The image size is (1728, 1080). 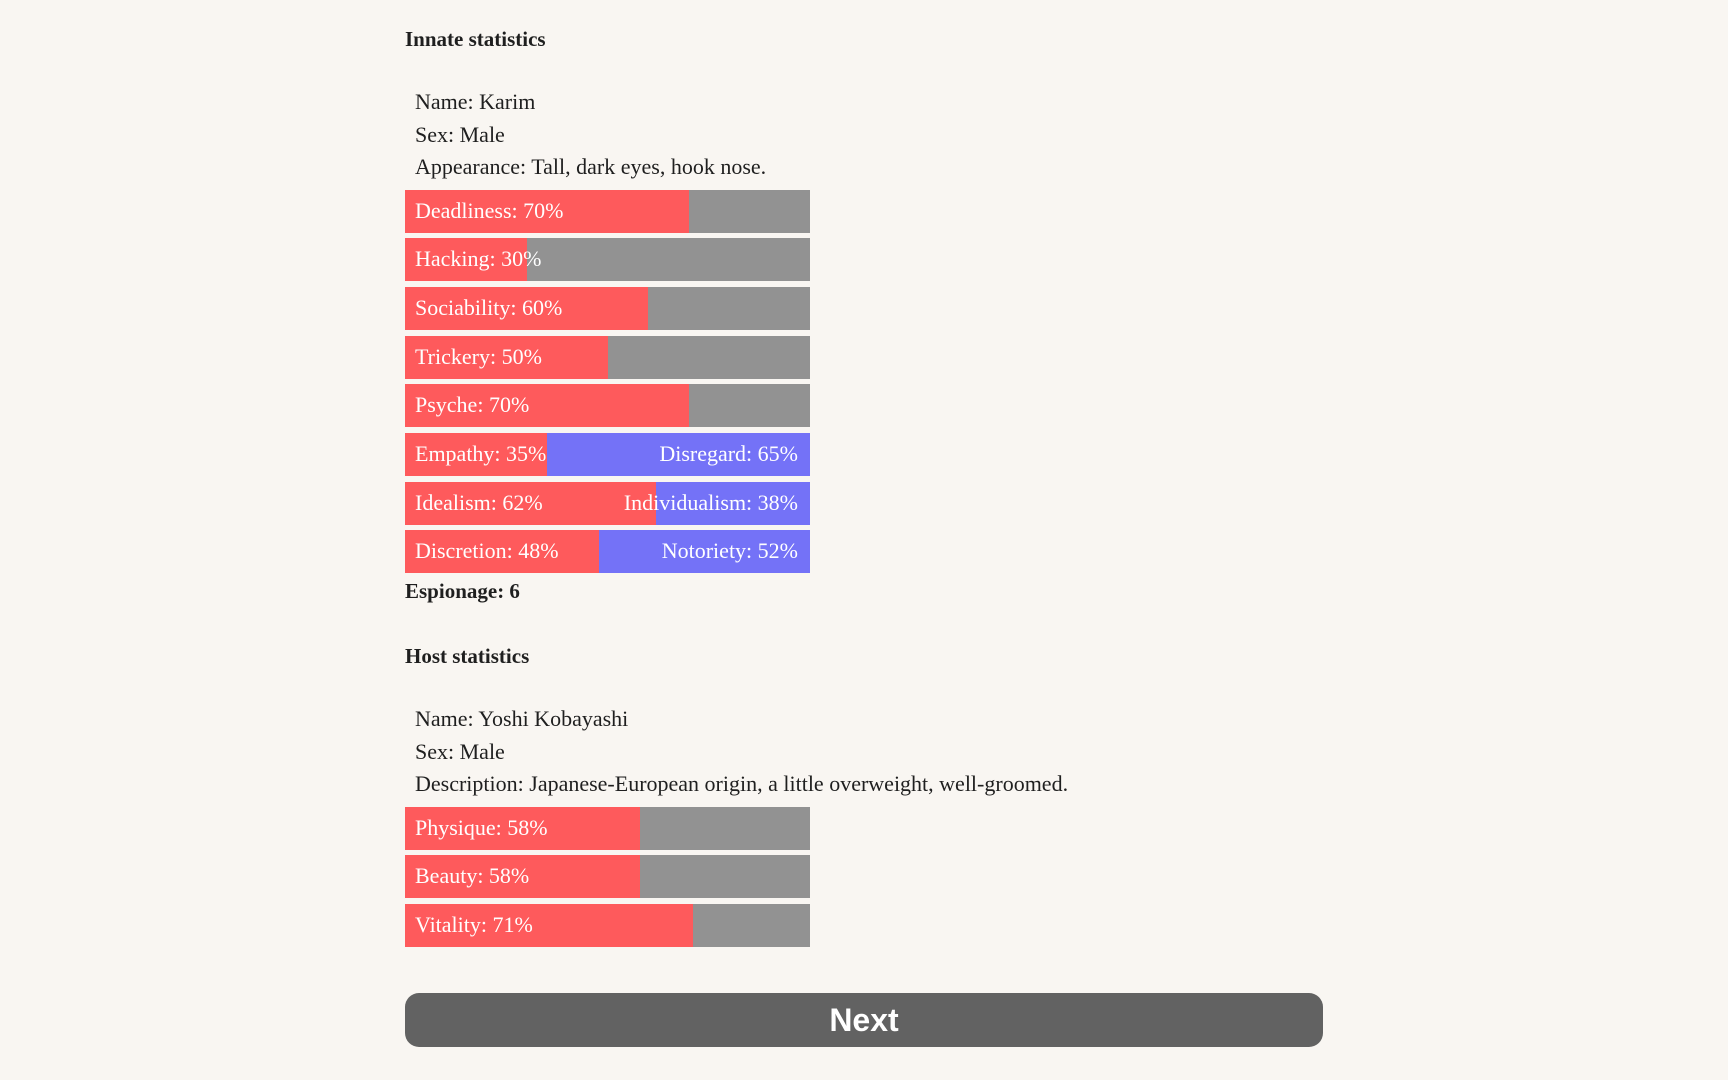 I want to click on stat-bar-deadliness: Deadliness: 70%, so click(x=607, y=211).